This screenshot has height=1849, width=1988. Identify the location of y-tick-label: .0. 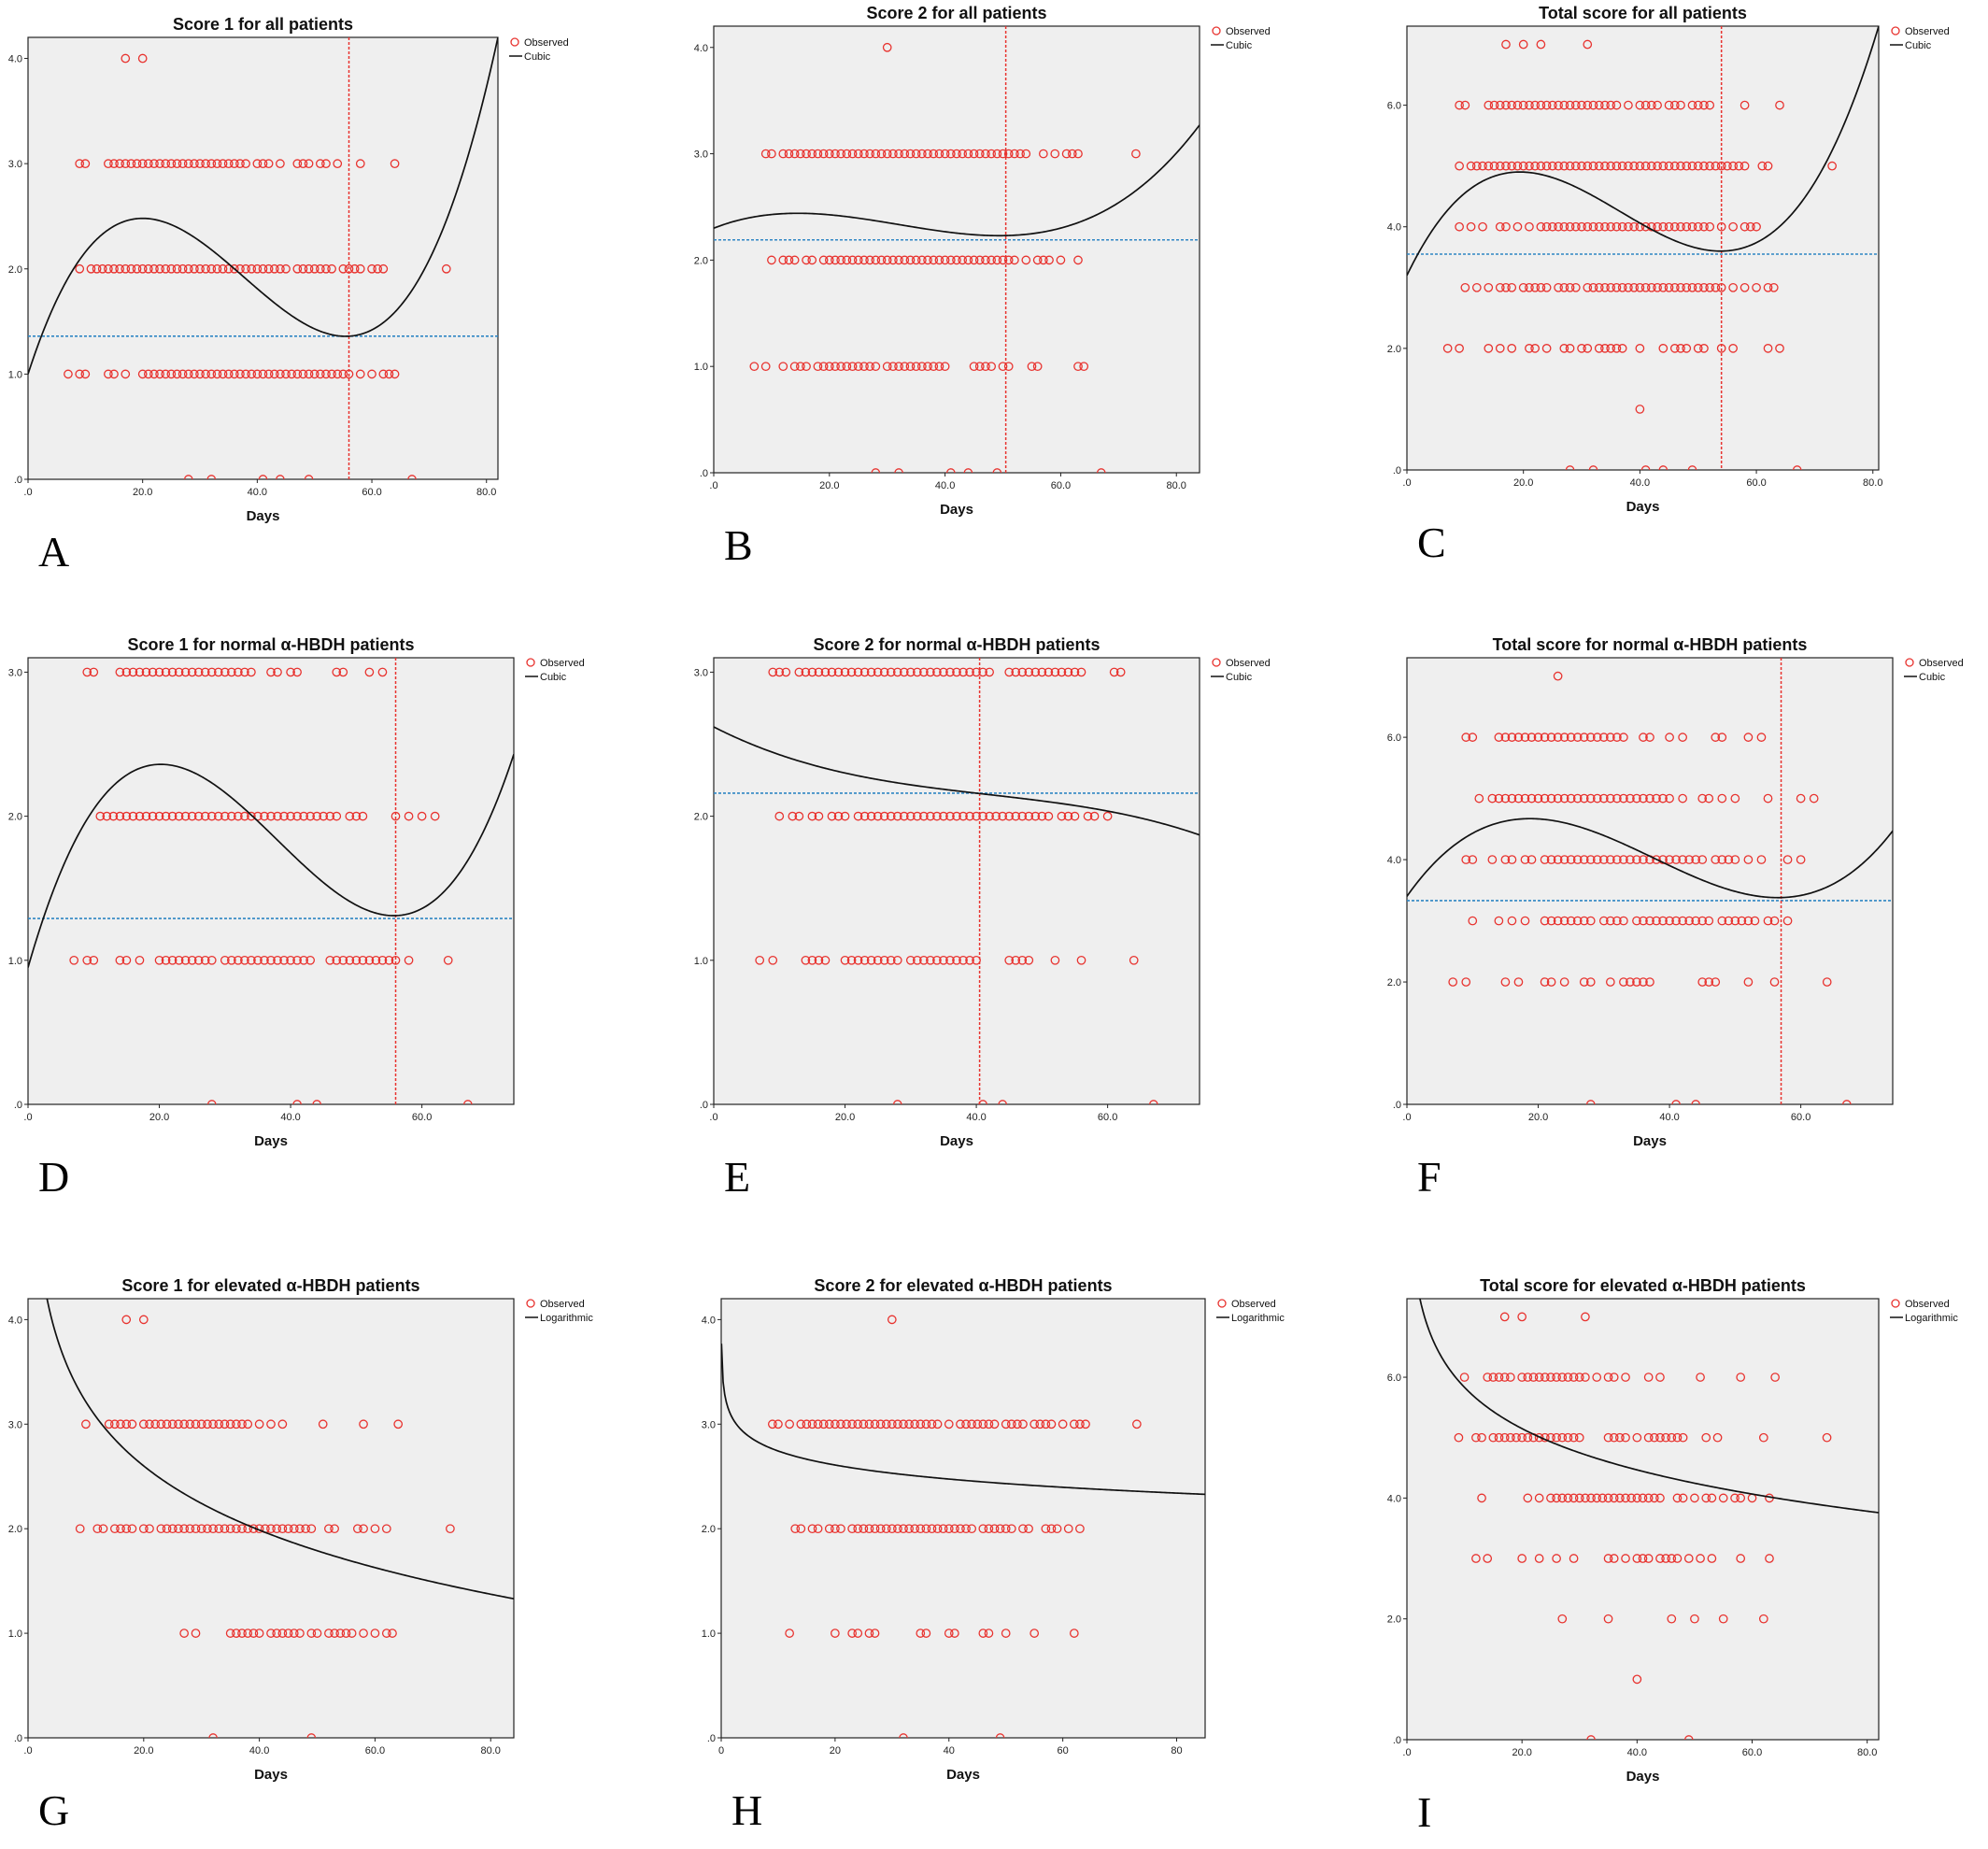
(18, 480).